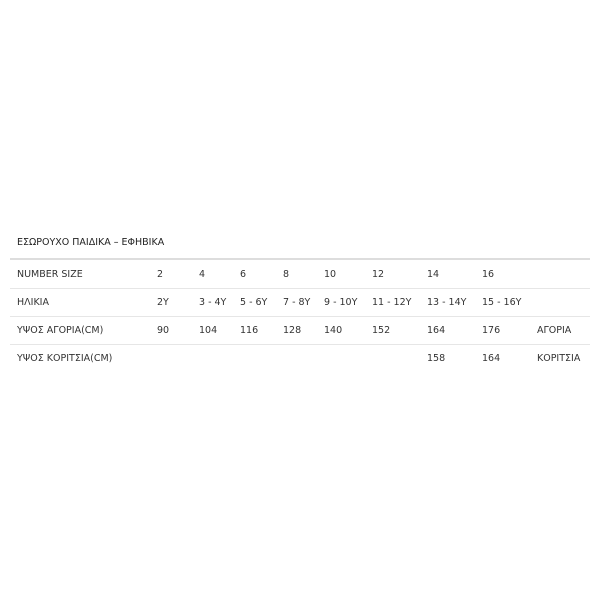 The image size is (600, 600). Describe the element at coordinates (341, 302) in the screenshot. I see `table-cell: 9 - 10Y` at that location.